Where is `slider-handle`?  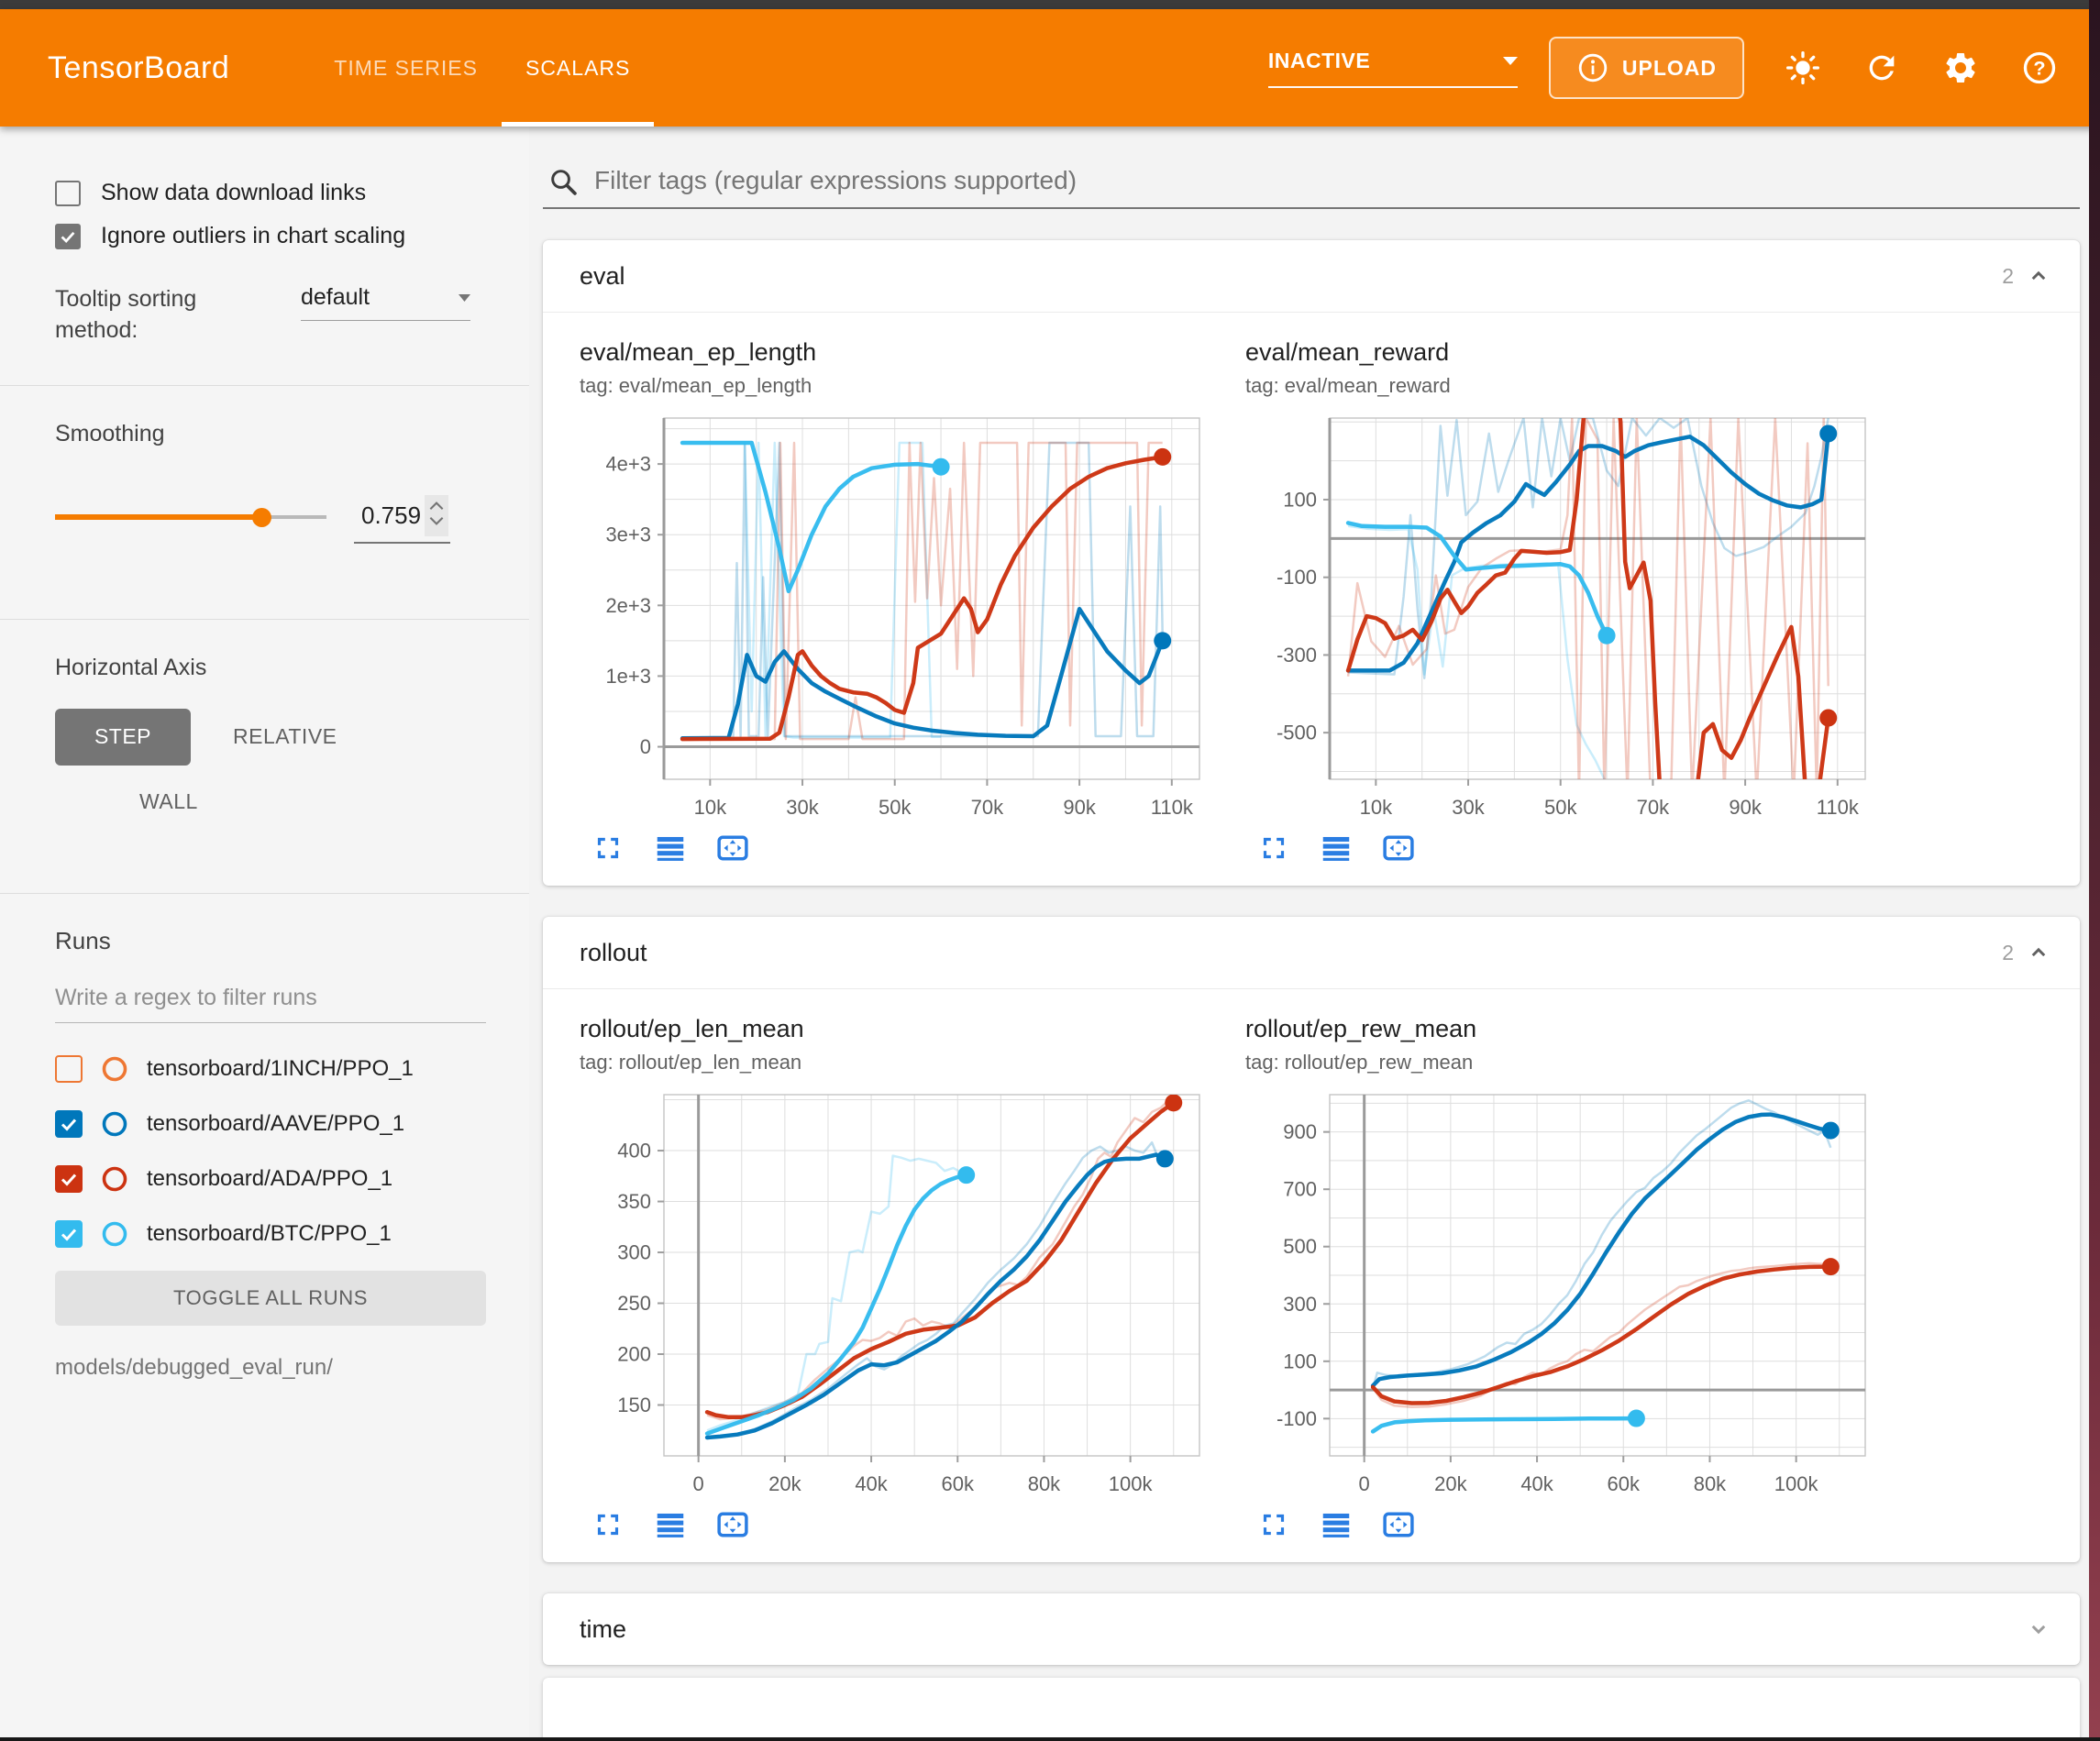
slider-handle is located at coordinates (261, 518).